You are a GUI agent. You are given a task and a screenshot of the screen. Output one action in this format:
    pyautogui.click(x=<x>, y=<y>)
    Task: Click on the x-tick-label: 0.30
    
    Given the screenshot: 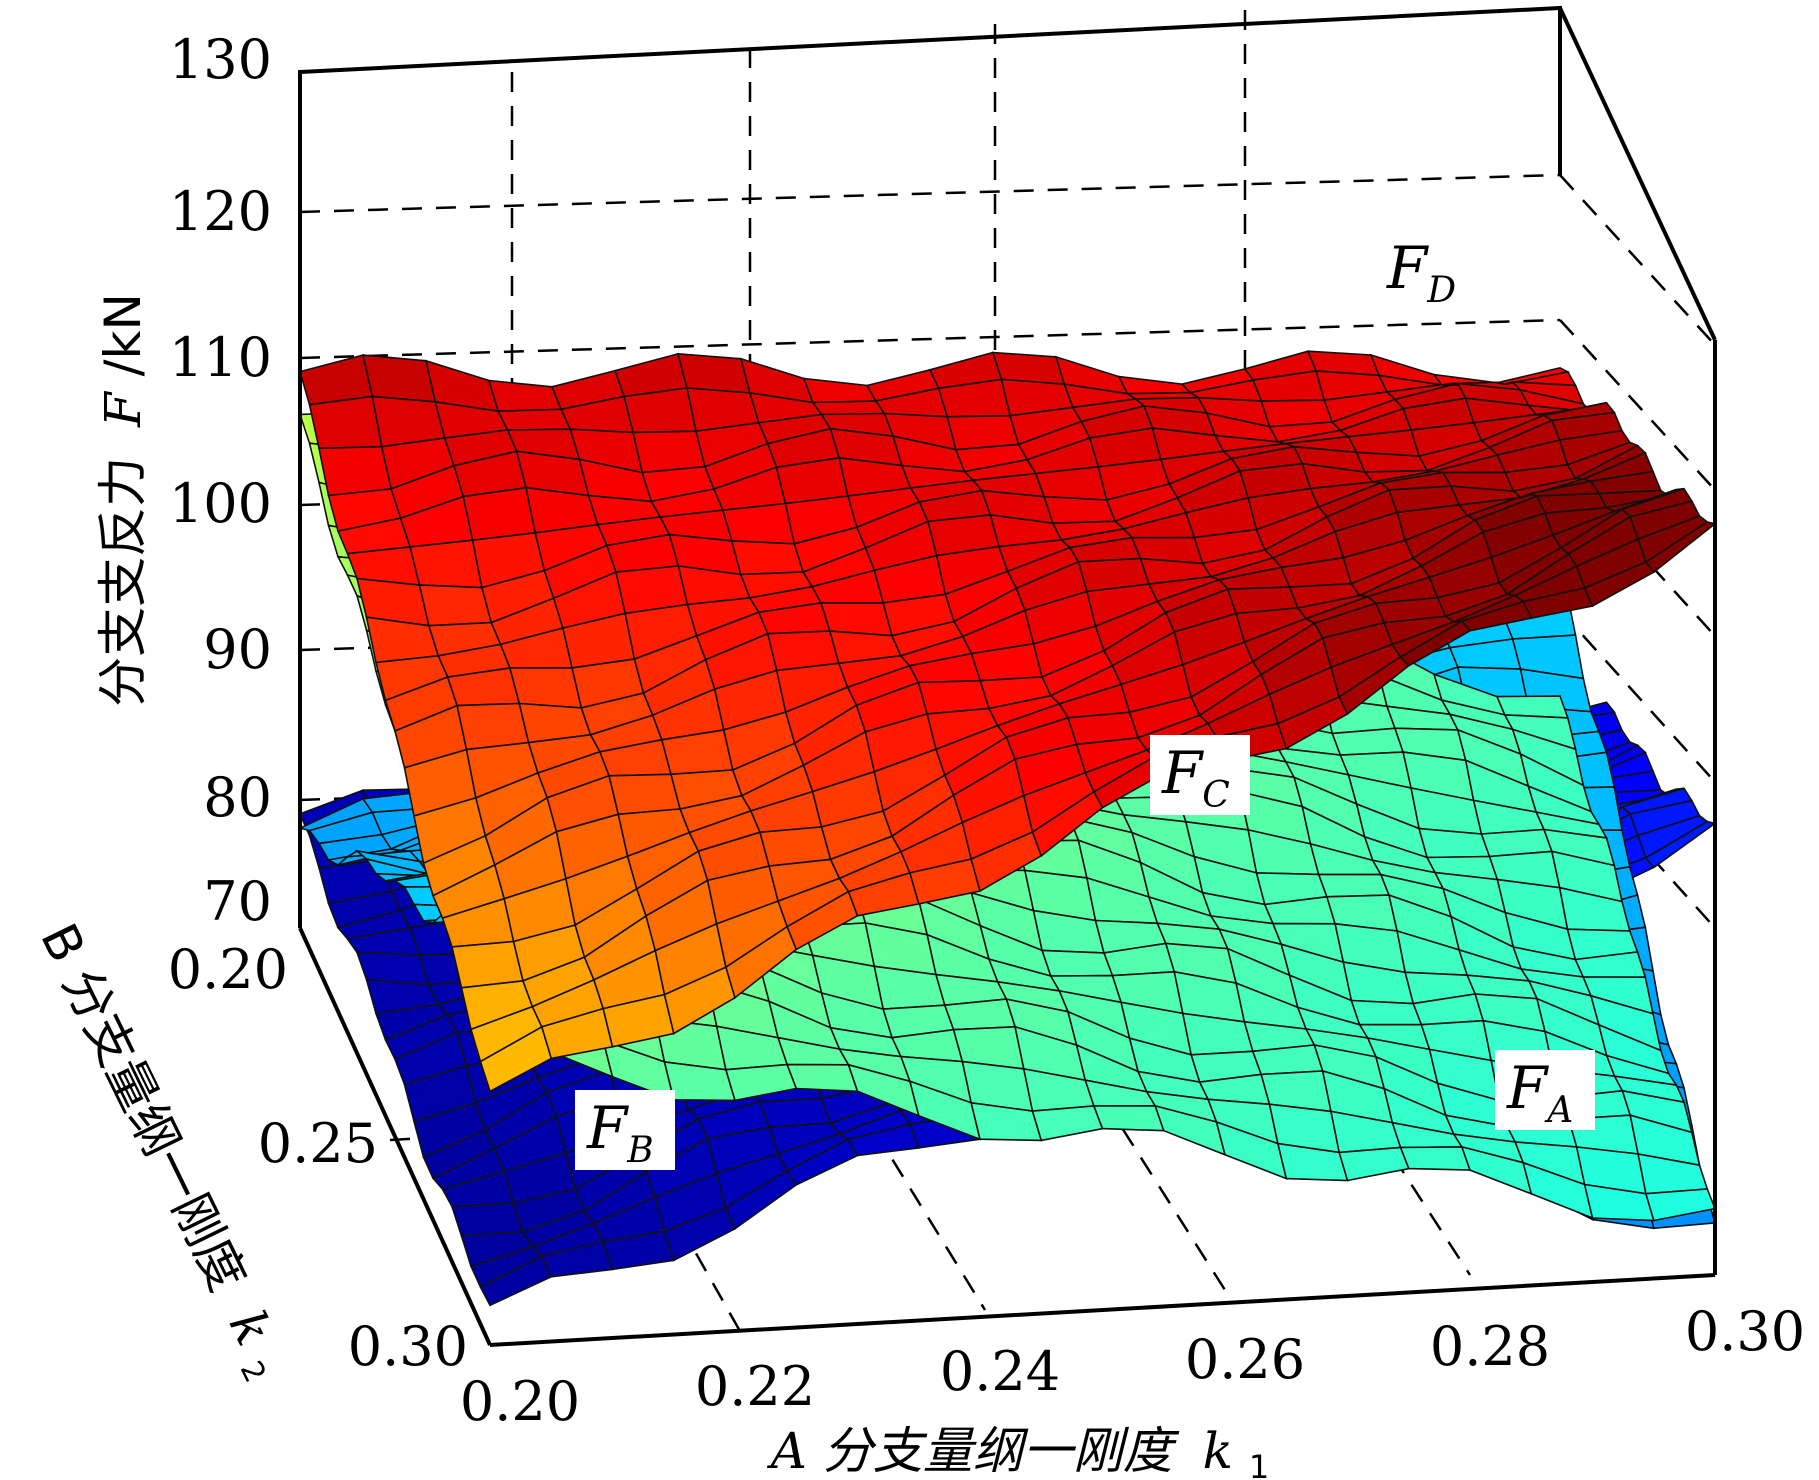 What is the action you would take?
    pyautogui.click(x=1745, y=1331)
    